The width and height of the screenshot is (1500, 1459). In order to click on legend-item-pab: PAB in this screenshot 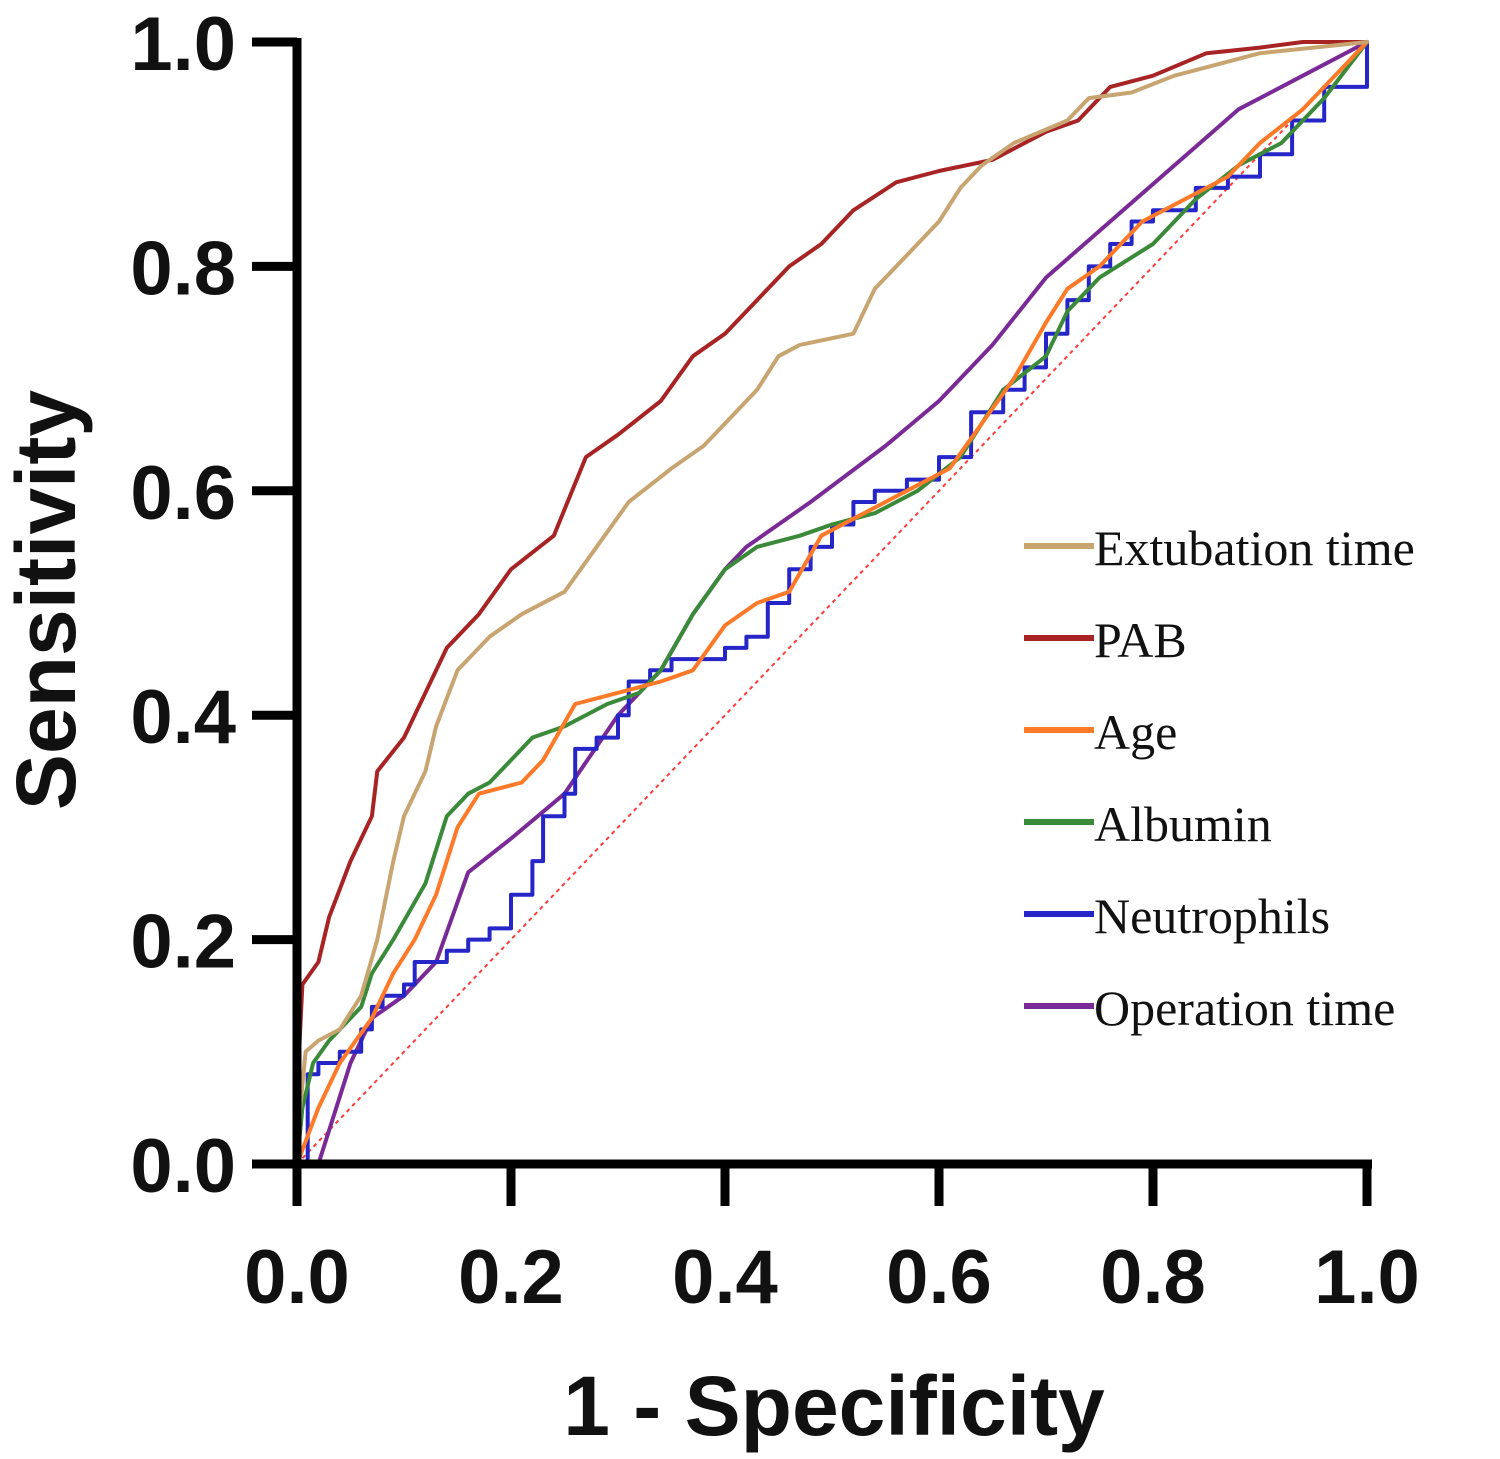, I will do `click(1105, 640)`.